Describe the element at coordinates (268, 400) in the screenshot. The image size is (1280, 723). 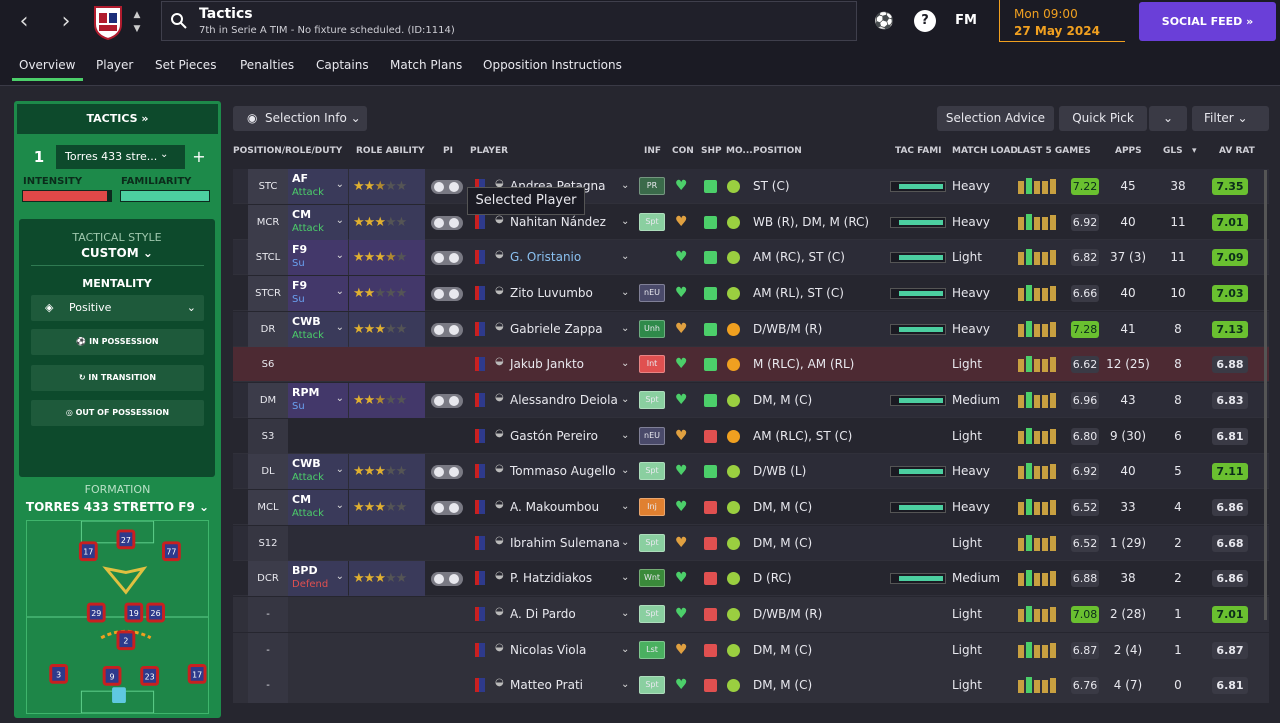
I see `position-cell: DM` at that location.